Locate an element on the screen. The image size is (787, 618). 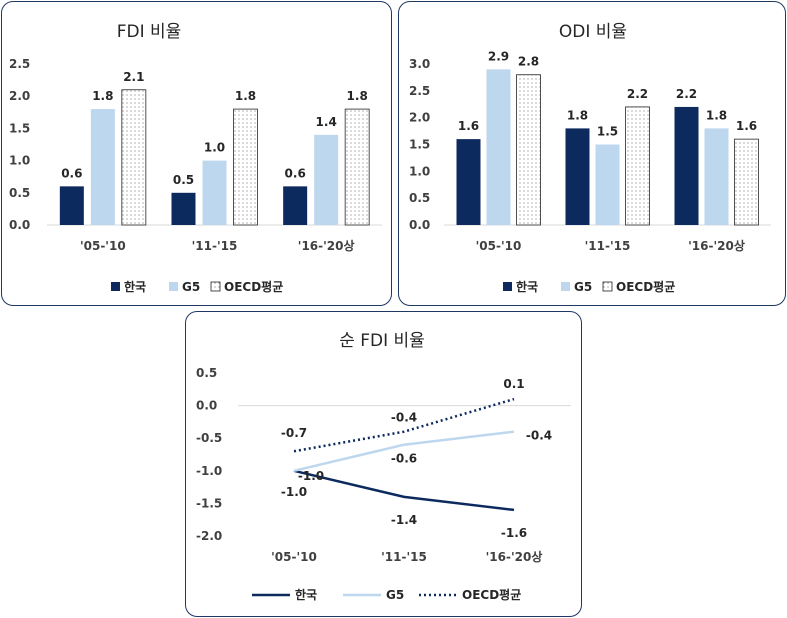
data-label: -0.6 is located at coordinates (404, 459).